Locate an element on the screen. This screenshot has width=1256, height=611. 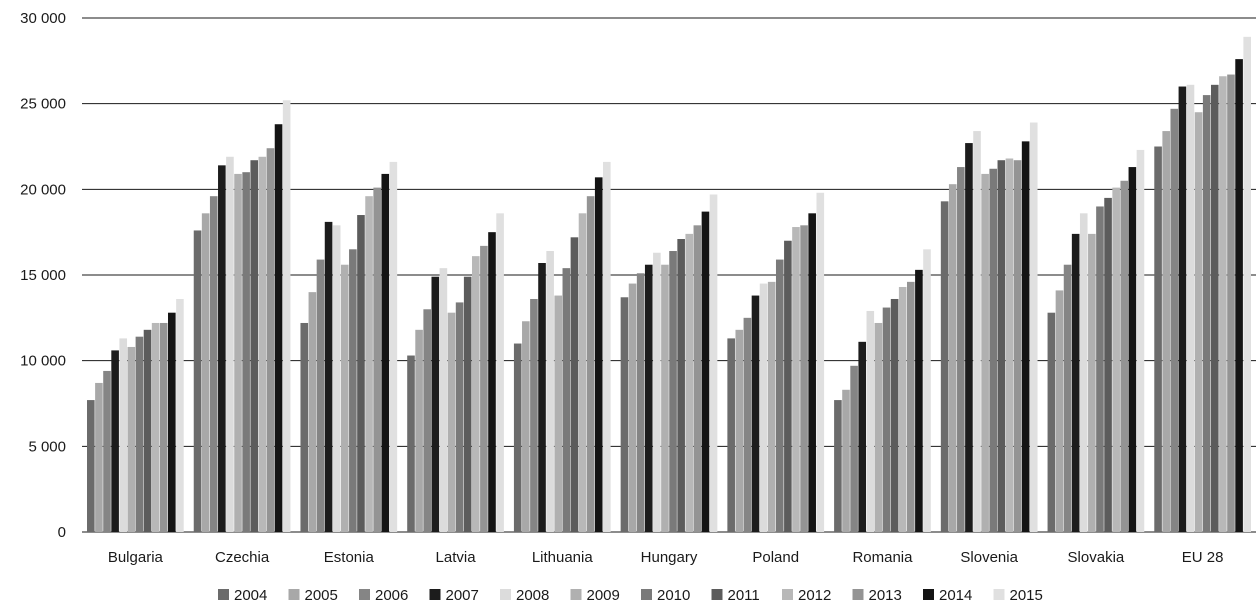
bar-group-poland is located at coordinates (776, 362).